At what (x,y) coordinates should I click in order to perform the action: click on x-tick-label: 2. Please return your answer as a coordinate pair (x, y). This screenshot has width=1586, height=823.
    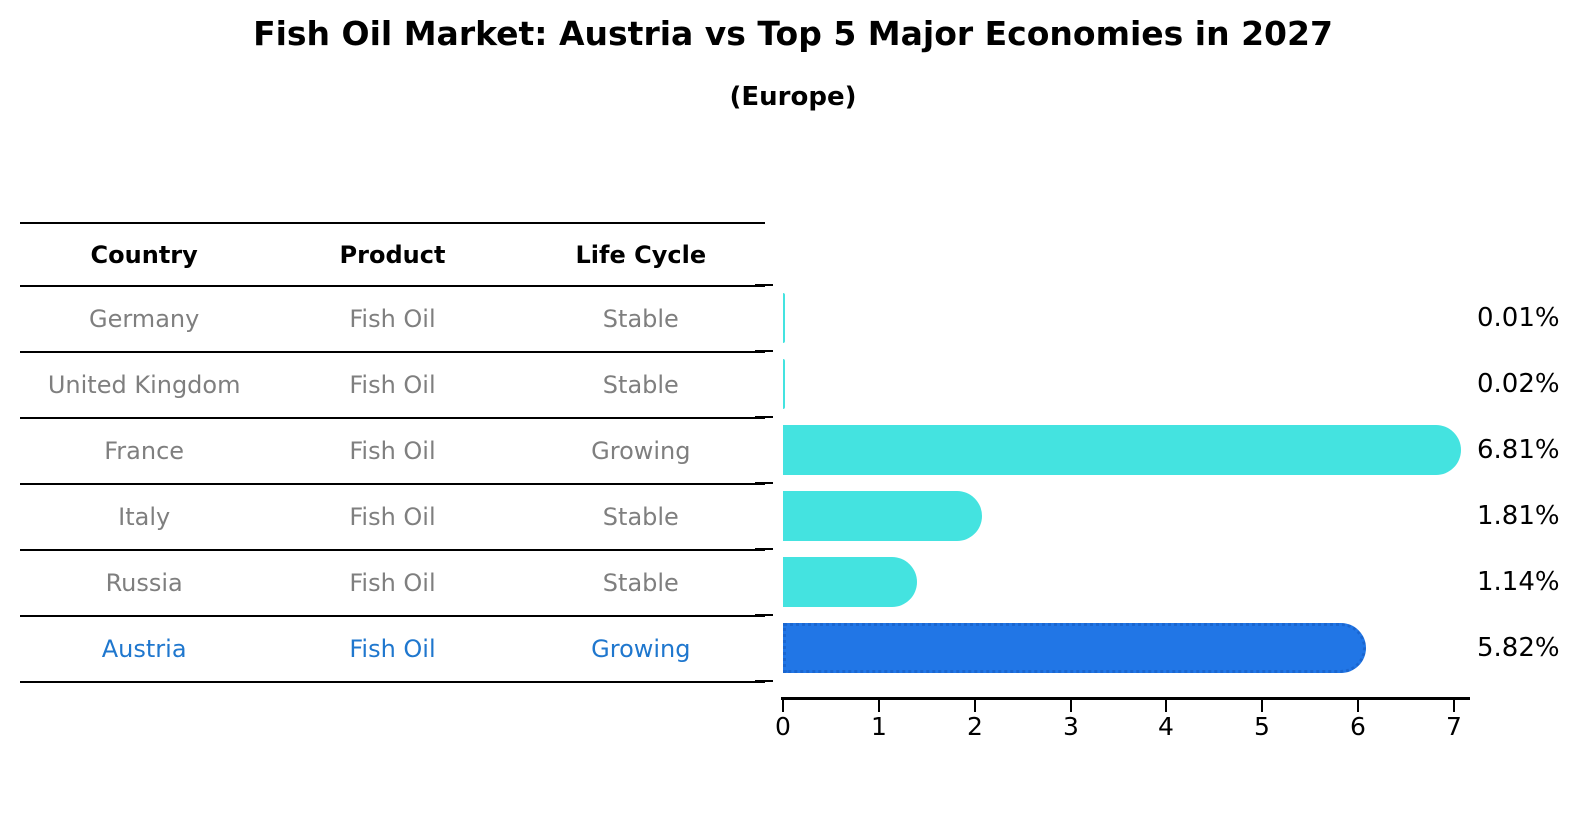
    Looking at the image, I should click on (975, 726).